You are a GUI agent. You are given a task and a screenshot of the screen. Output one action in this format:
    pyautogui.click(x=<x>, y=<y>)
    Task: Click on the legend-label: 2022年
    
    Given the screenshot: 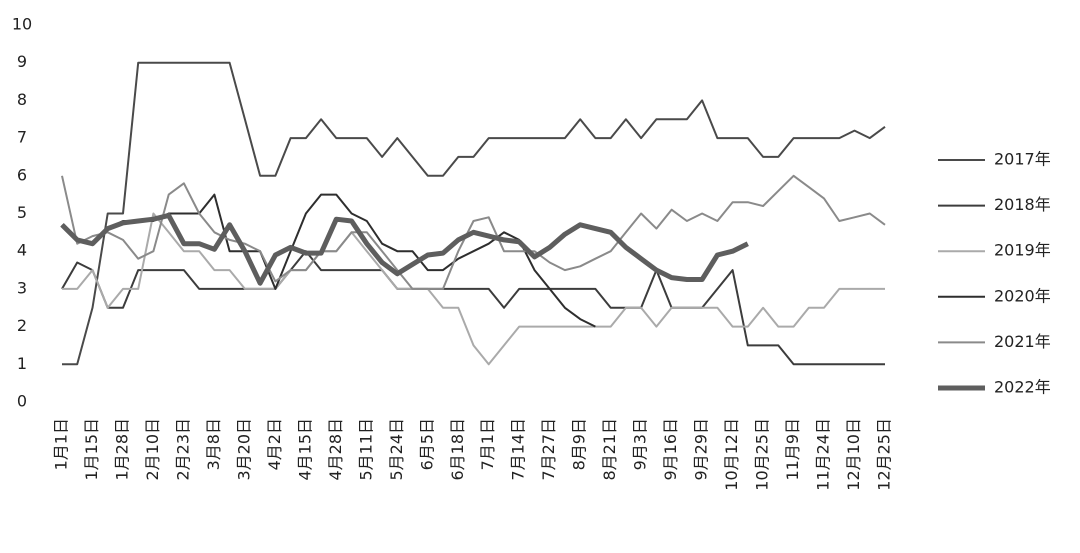 What is the action you would take?
    pyautogui.click(x=1022, y=387)
    